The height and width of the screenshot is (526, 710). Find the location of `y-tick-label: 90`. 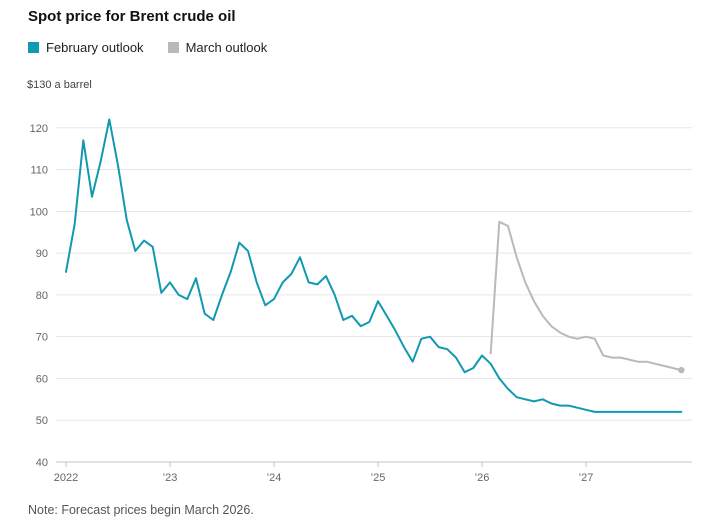

y-tick-label: 90 is located at coordinates (42, 254).